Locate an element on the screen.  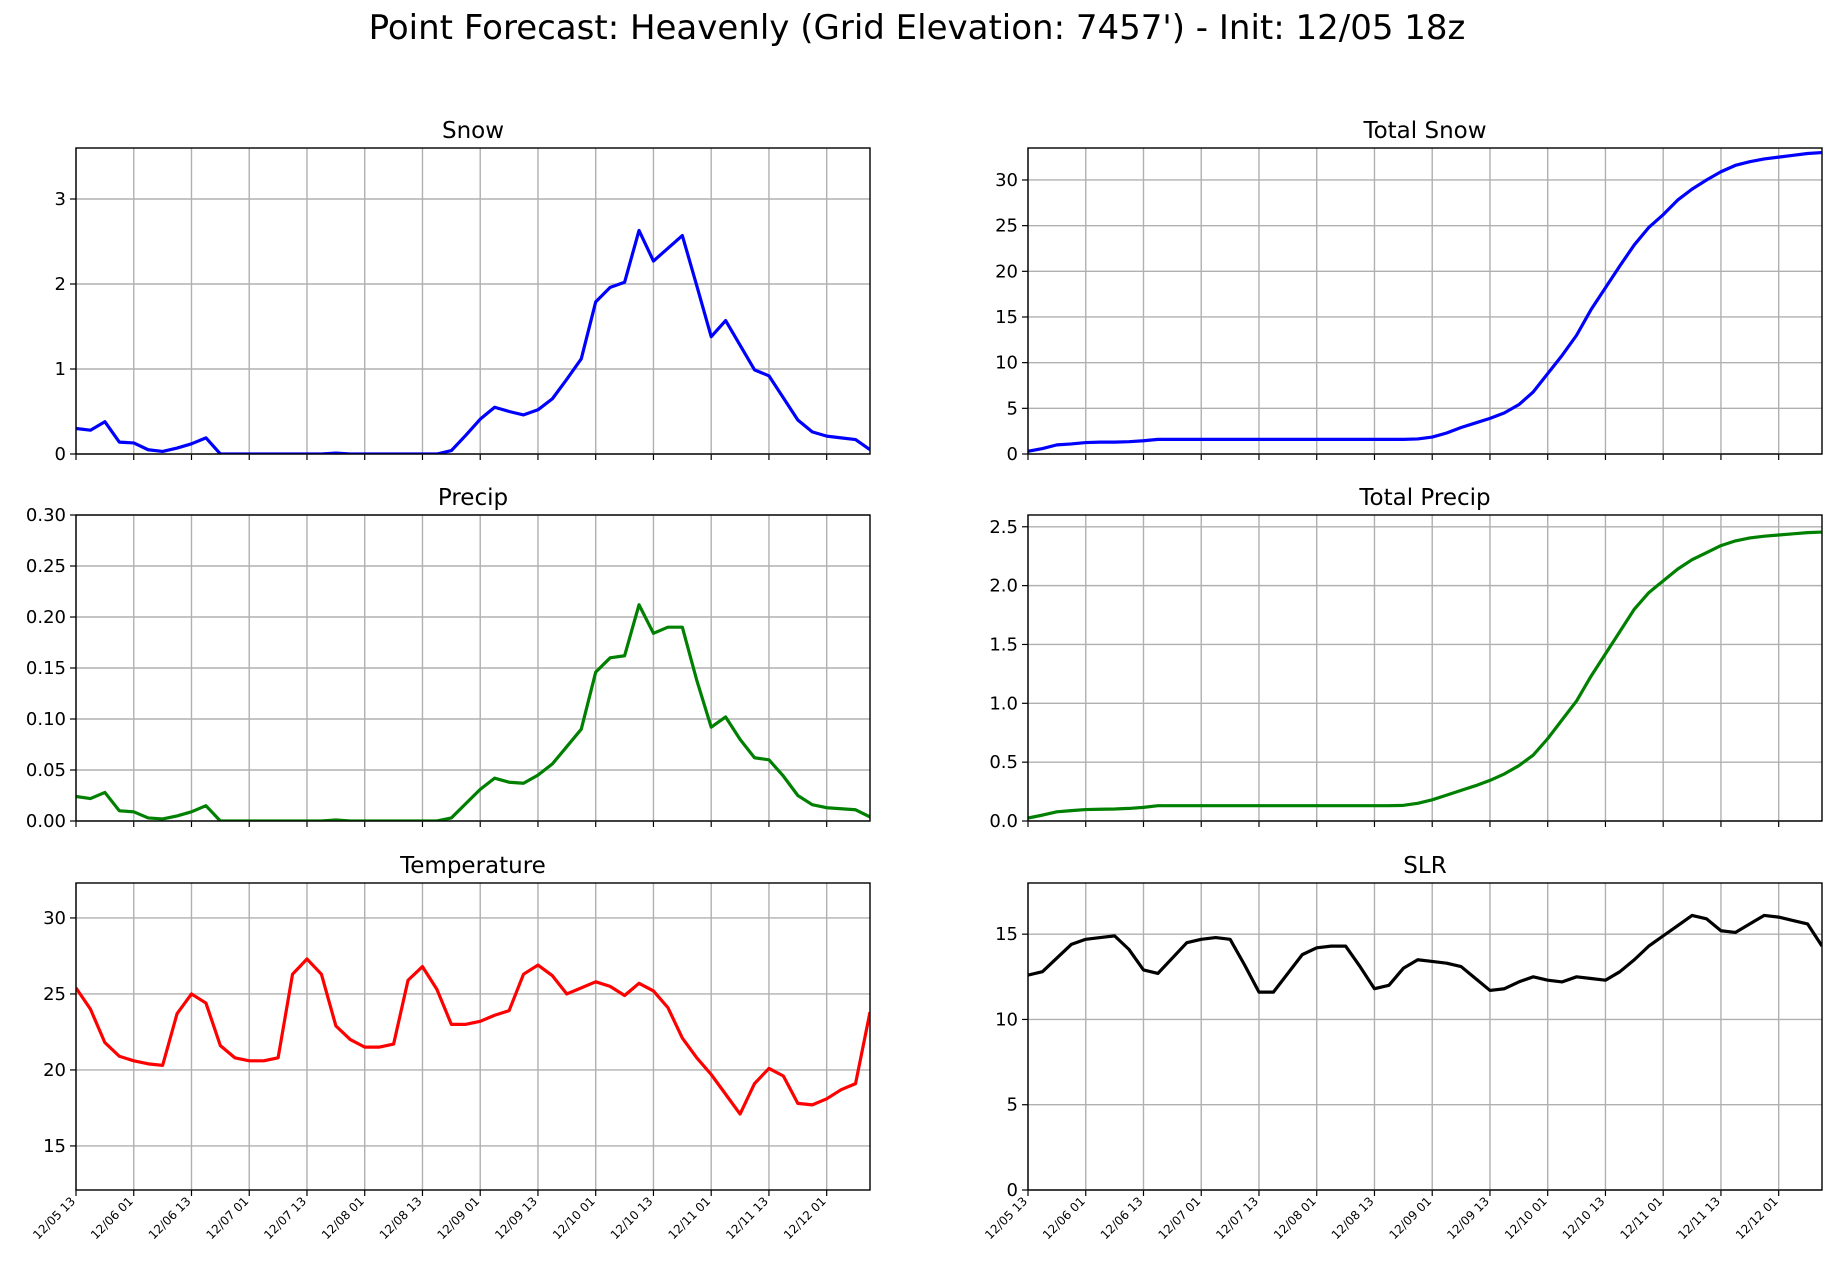
y-tick-label: 0.0 is located at coordinates (1003, 821).